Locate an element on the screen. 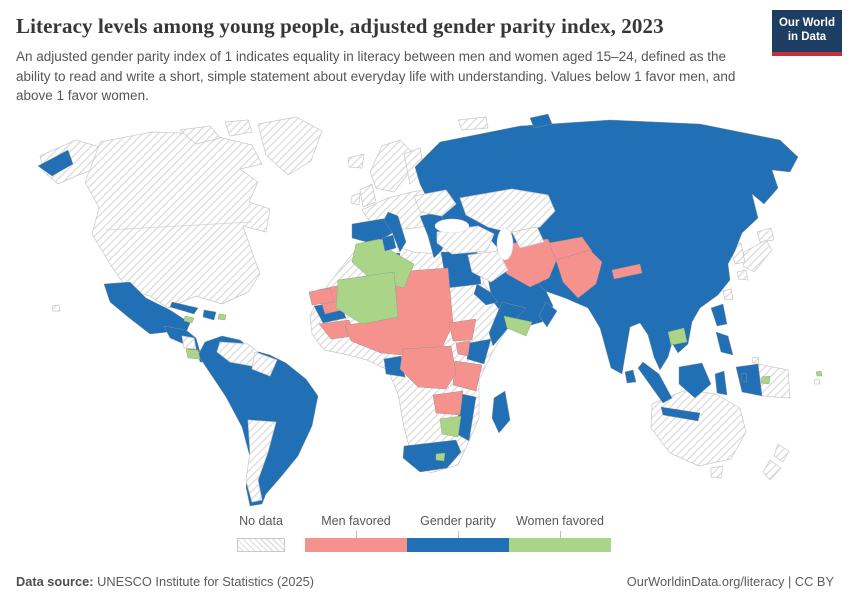 This screenshot has width=850, height=600. legend-gender-parity-swatch is located at coordinates (458, 545).